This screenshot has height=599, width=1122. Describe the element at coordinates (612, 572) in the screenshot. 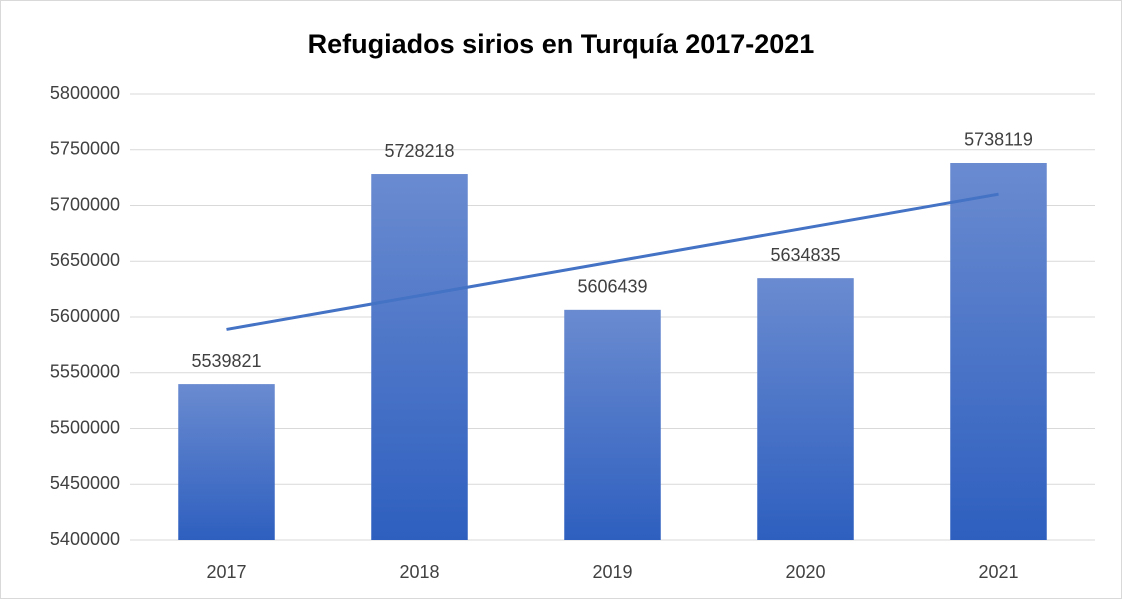

I see `x-tick-label: 2019` at that location.